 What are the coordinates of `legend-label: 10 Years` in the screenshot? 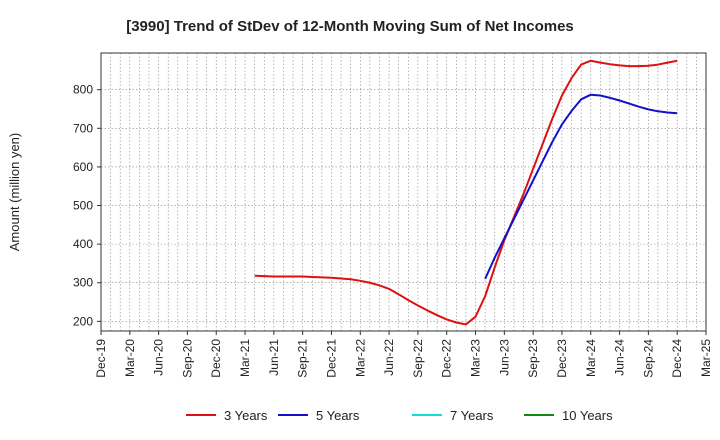 It's located at (587, 415).